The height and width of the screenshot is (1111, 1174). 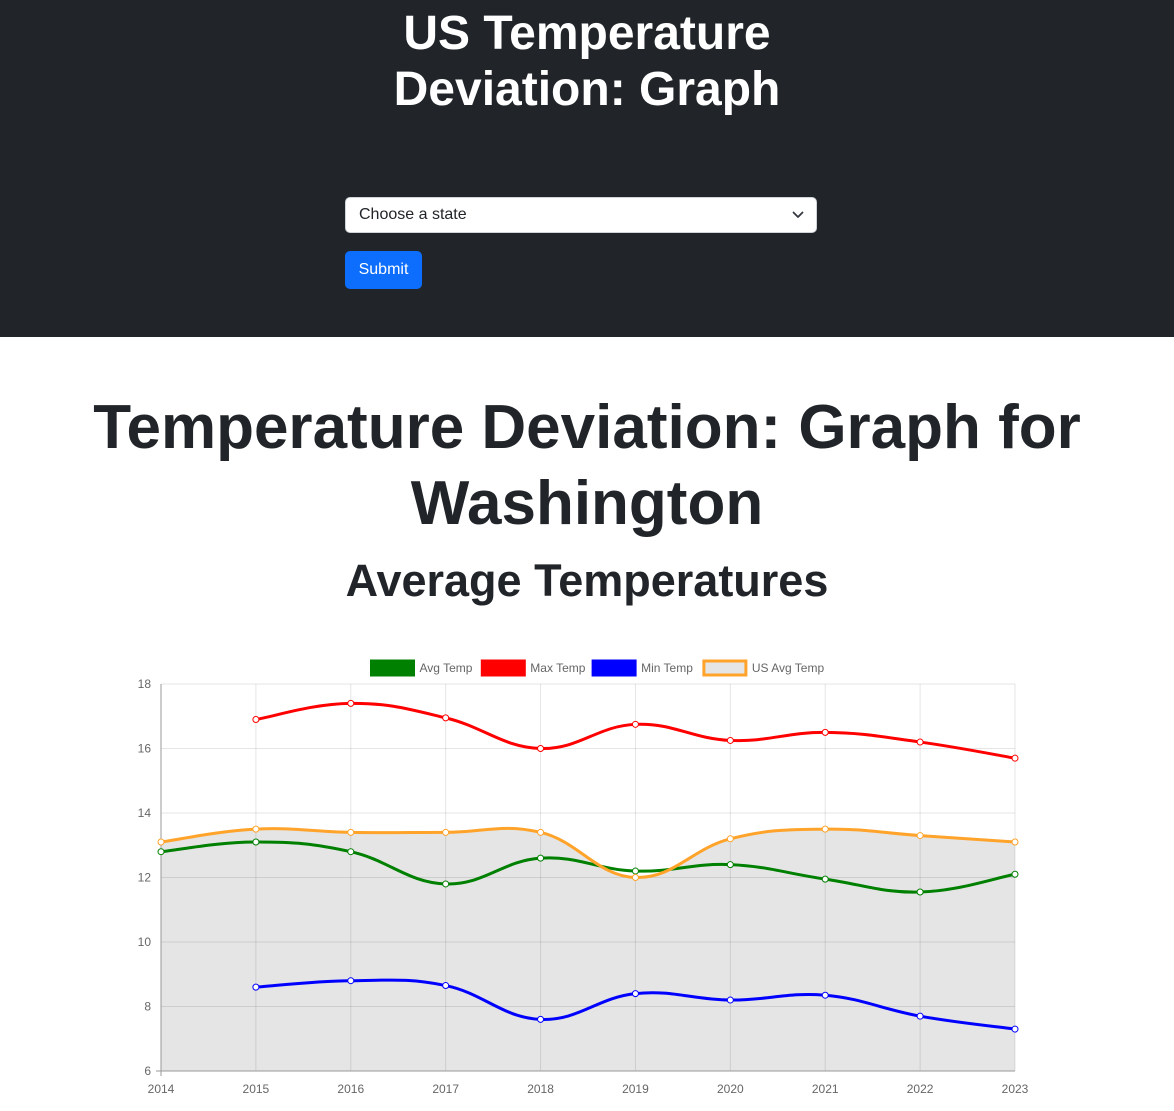 What do you see at coordinates (446, 668) in the screenshot?
I see `legend-label: Avg Temp` at bounding box center [446, 668].